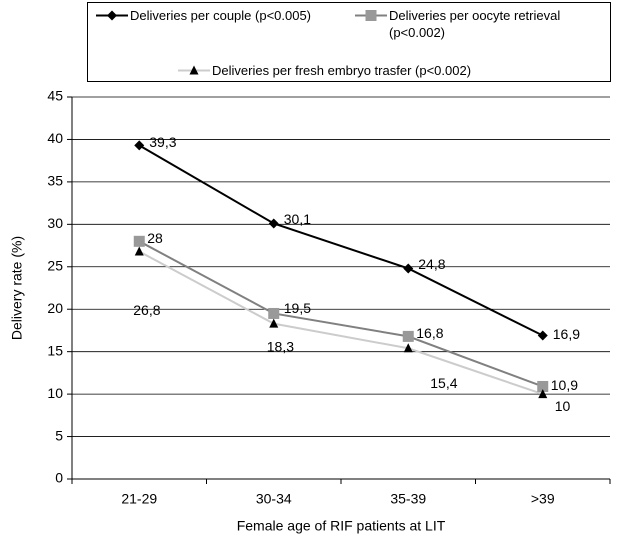 Image resolution: width=629 pixels, height=541 pixels. What do you see at coordinates (55, 96) in the screenshot?
I see `y-tick-label: 45` at bounding box center [55, 96].